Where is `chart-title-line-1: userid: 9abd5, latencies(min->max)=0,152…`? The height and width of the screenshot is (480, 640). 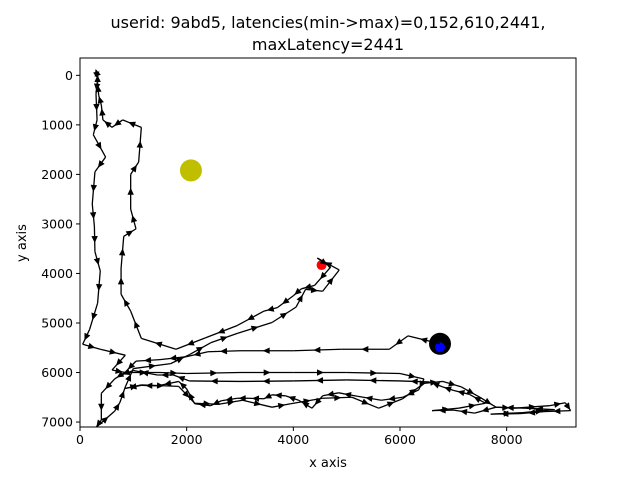
chart-title-line-1: userid: 9abd5, latencies(min->max)=0,152… is located at coordinates (328, 22).